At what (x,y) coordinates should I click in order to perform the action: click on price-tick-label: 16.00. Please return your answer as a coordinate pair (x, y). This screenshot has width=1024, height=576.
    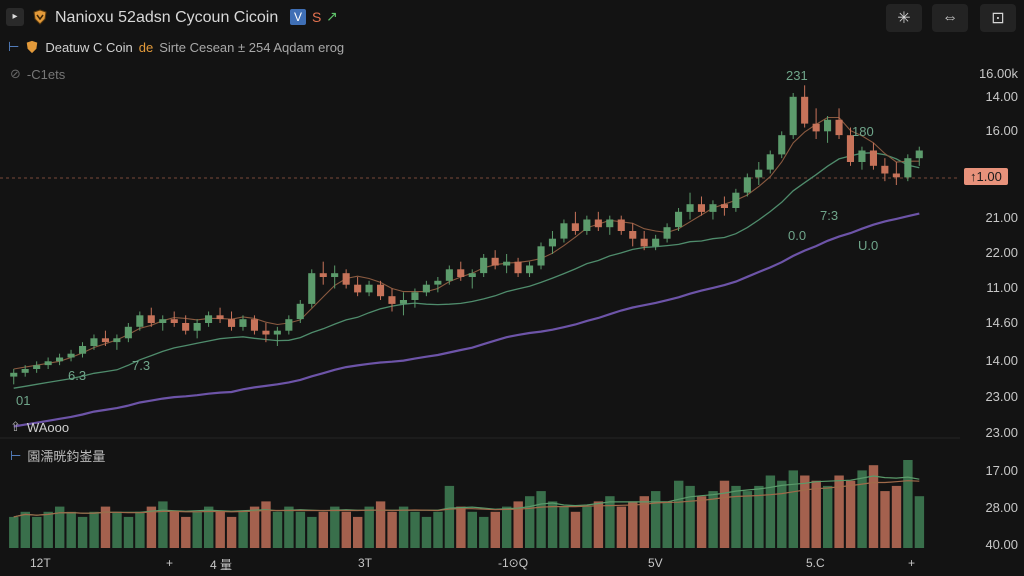
    Looking at the image, I should click on (1001, 130).